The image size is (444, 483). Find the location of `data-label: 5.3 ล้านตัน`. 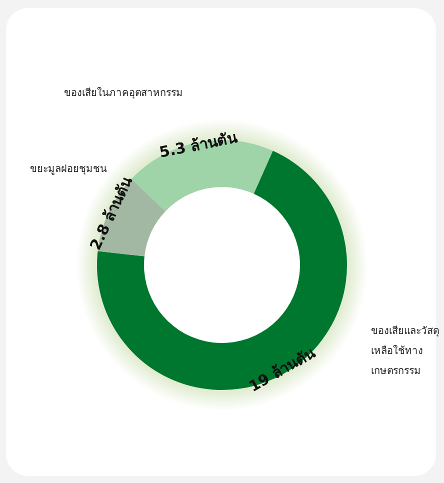

data-label: 5.3 ล้านตัน is located at coordinates (199, 145).